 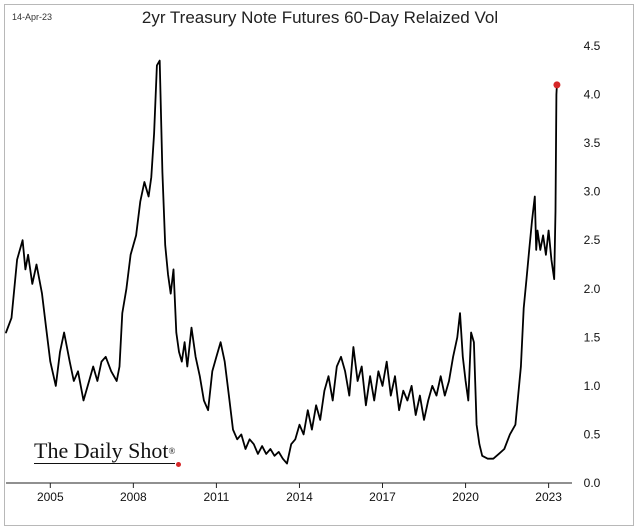 What do you see at coordinates (592, 337) in the screenshot?
I see `y-tick-label: 1.5` at bounding box center [592, 337].